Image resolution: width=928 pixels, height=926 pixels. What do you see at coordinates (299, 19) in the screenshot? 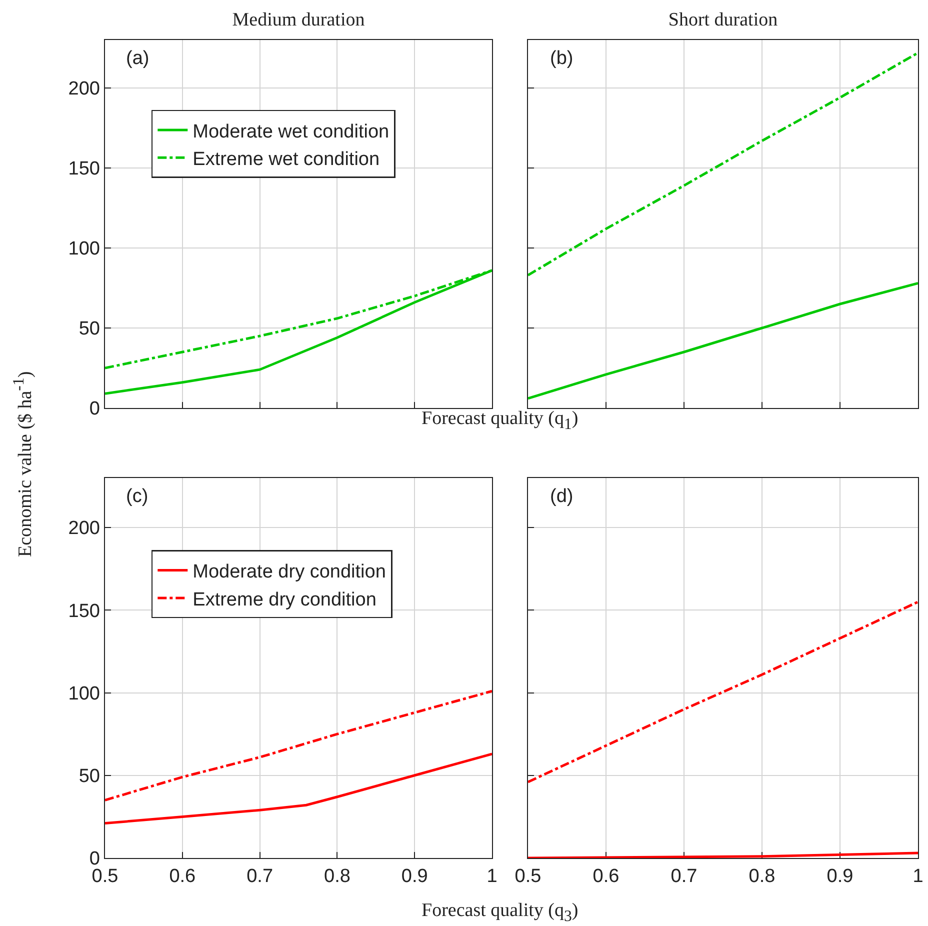
I see `chart-title: Medium duration` at bounding box center [299, 19].